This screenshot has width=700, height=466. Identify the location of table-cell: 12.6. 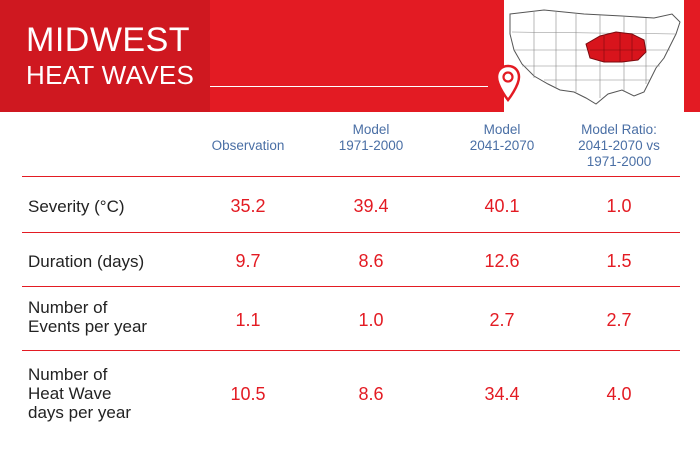
(502, 261).